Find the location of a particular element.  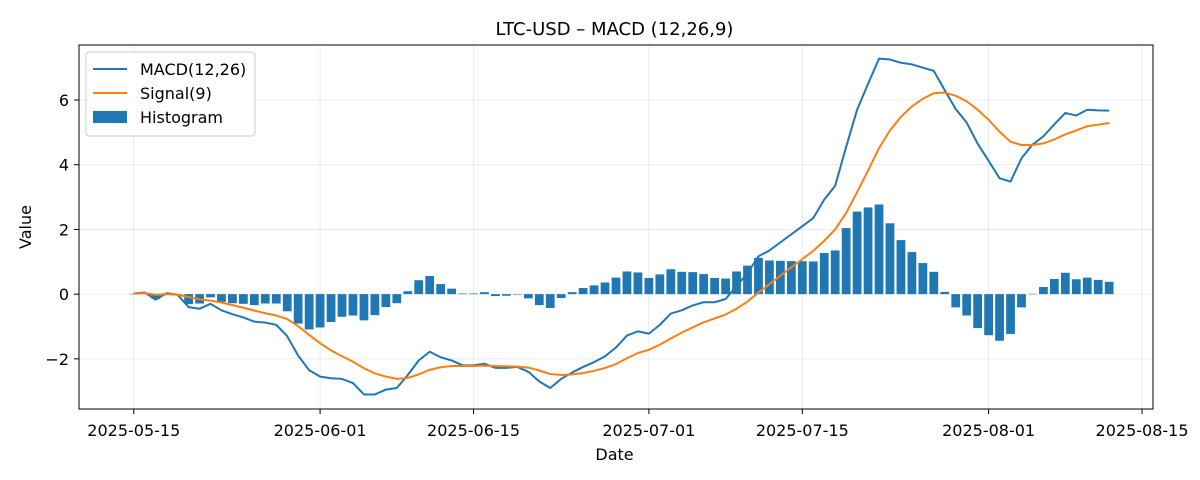

y-tick-label: 0 is located at coordinates (64, 294).